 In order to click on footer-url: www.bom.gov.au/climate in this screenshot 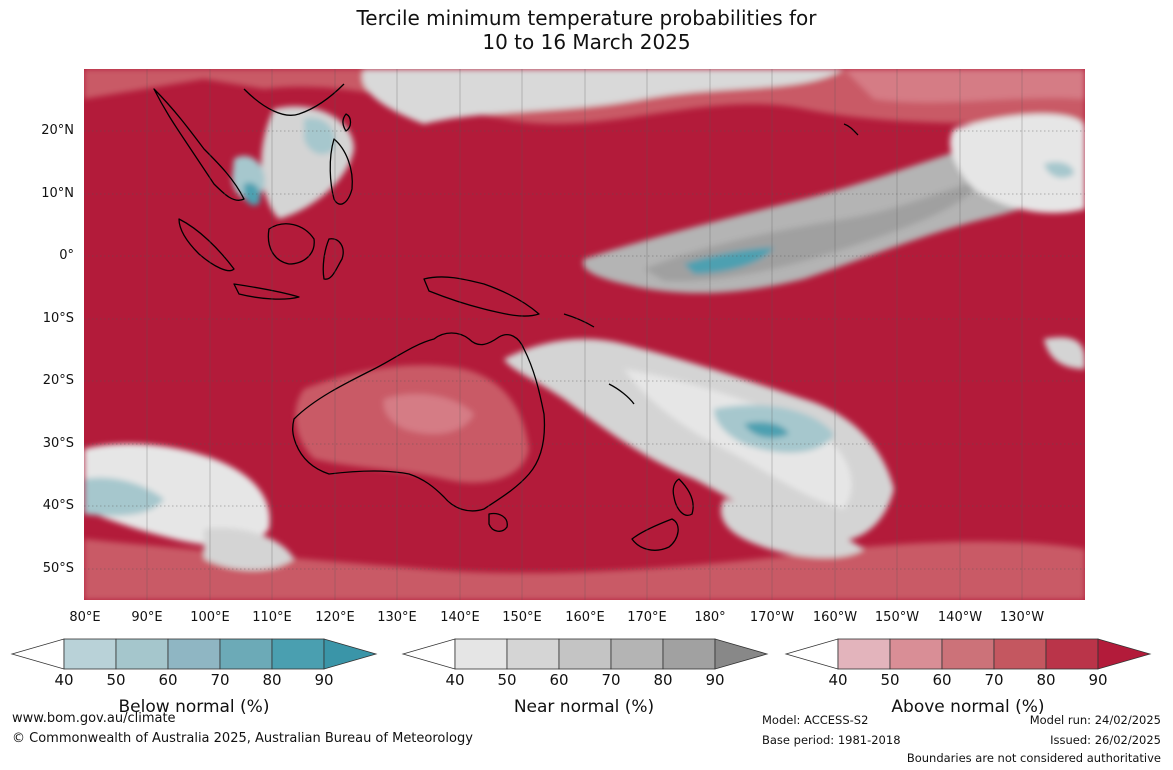, I will do `click(94, 718)`.